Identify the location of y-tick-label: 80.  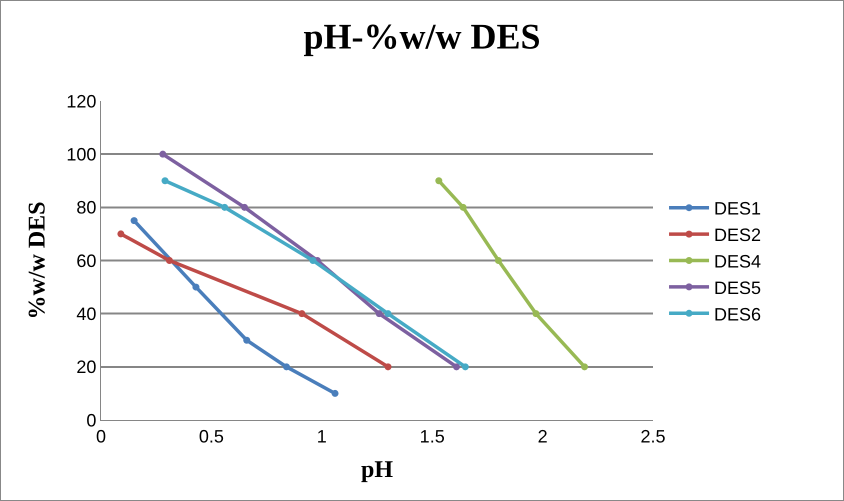
(86, 208).